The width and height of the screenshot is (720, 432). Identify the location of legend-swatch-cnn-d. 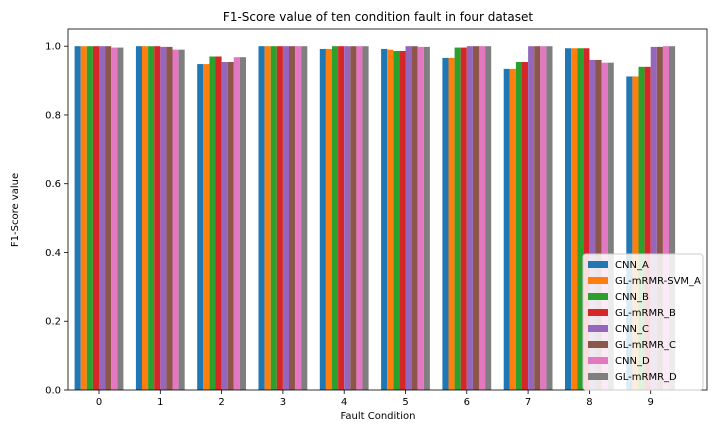
(598, 360).